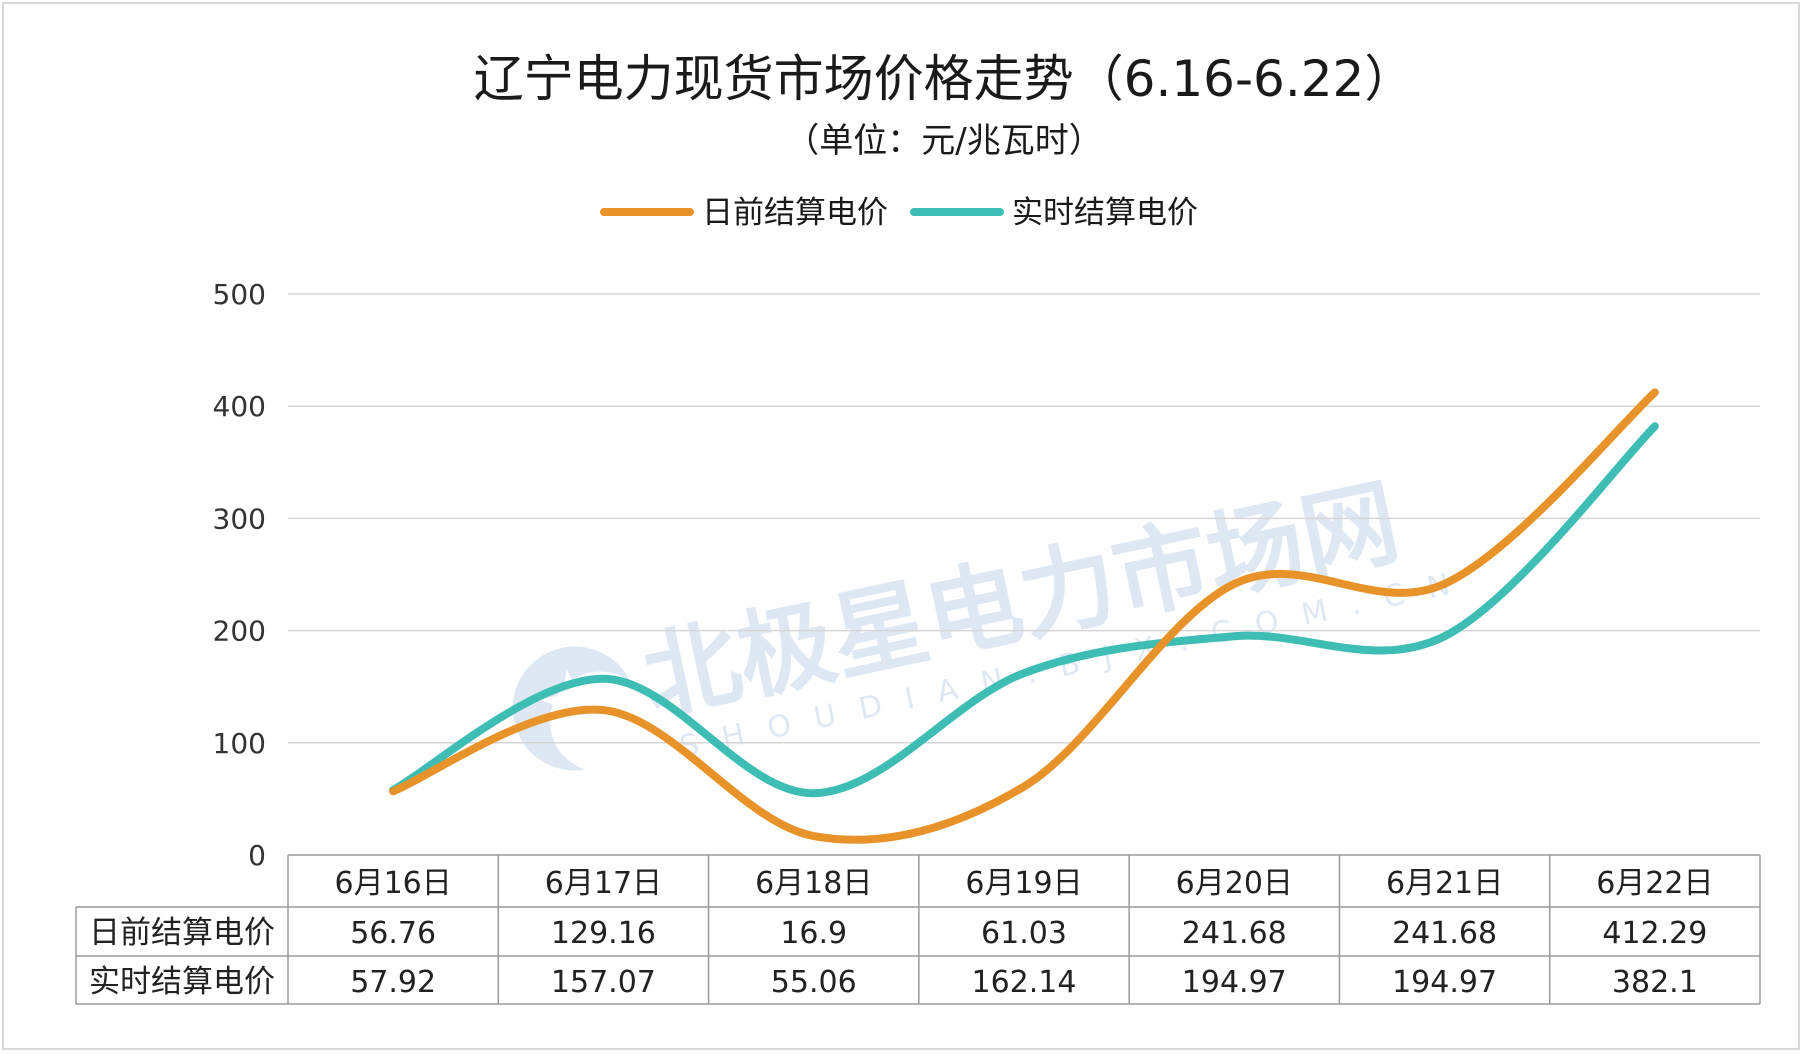 Image resolution: width=1804 pixels, height=1054 pixels. I want to click on table-cell: 57.92, so click(393, 982).